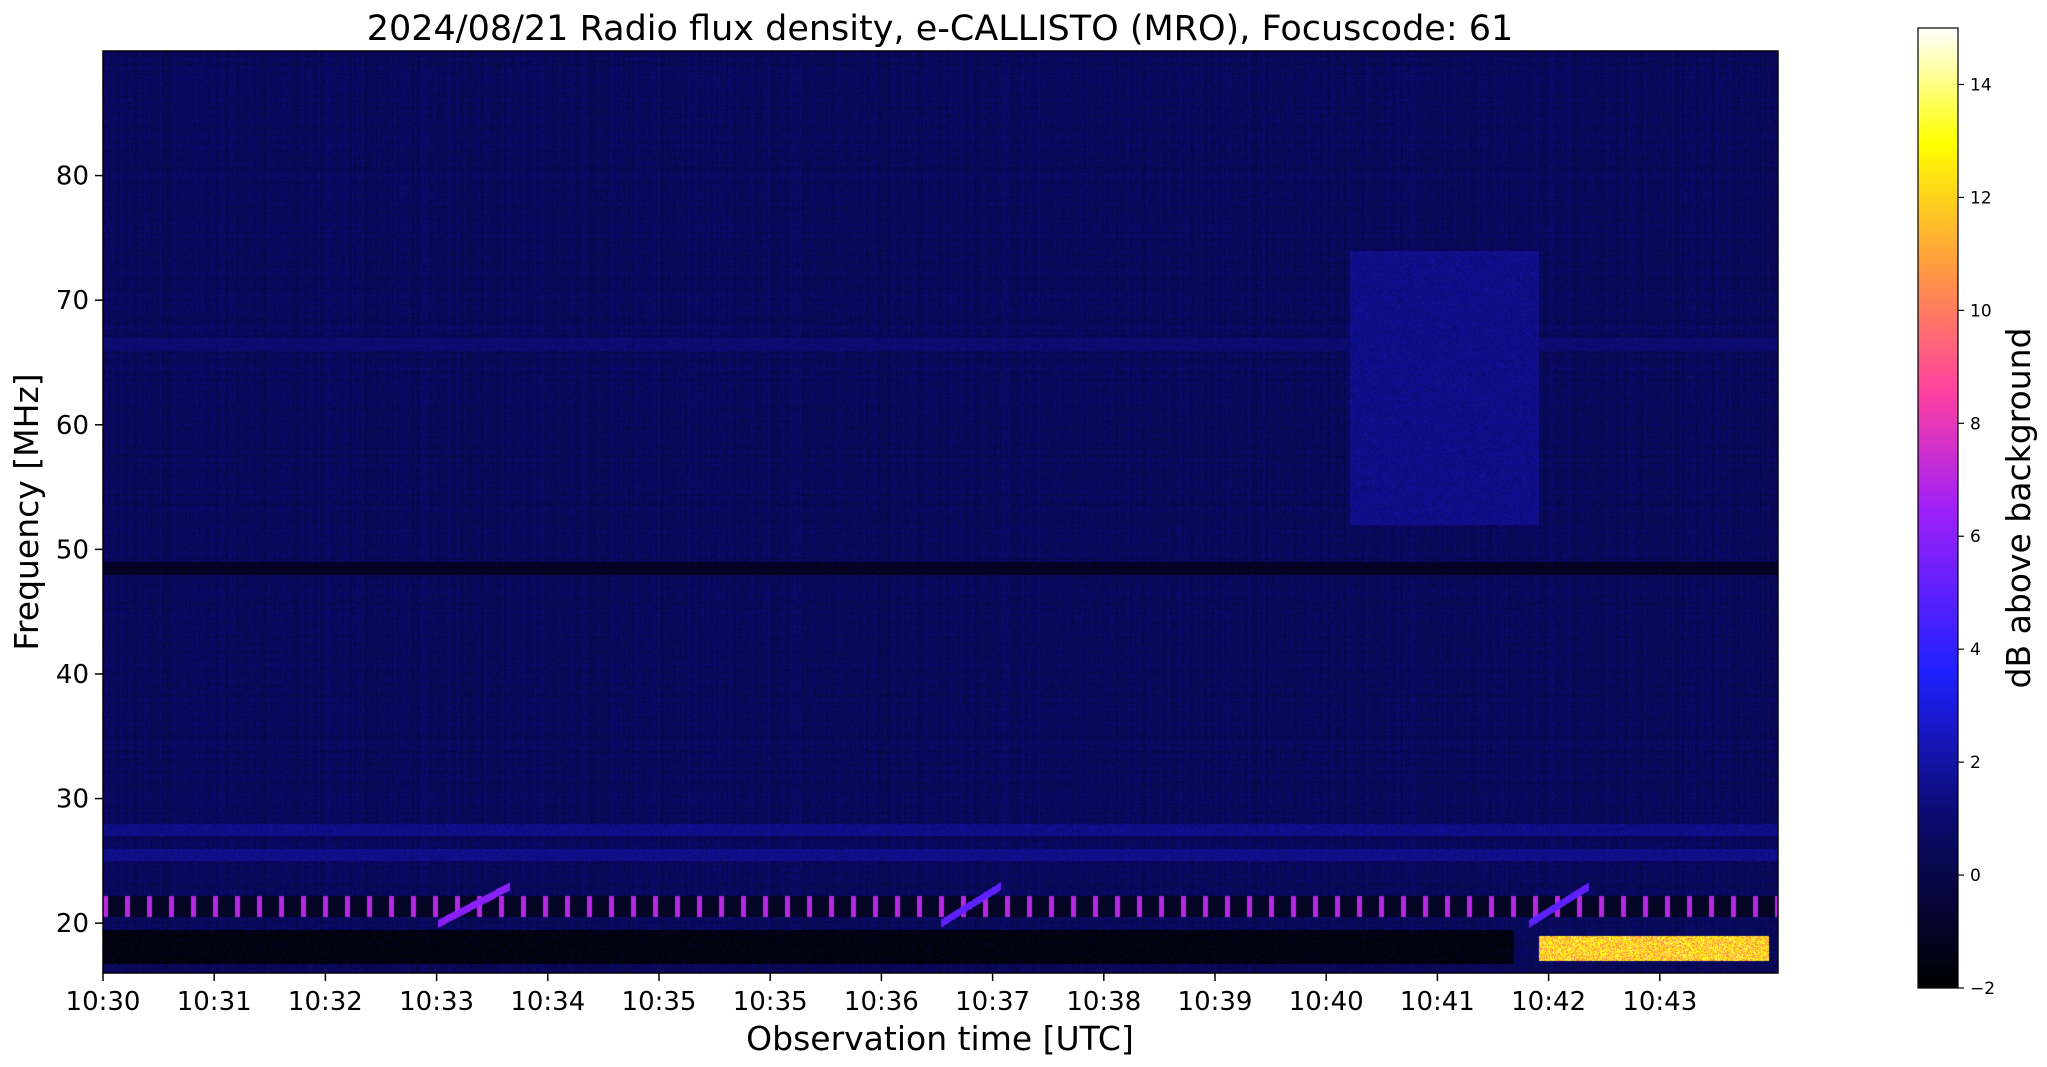 The width and height of the screenshot is (2047, 1067). I want to click on colorbar-ticks: −2 0 2 4 6 8 10 12 14, so click(1976, 537).